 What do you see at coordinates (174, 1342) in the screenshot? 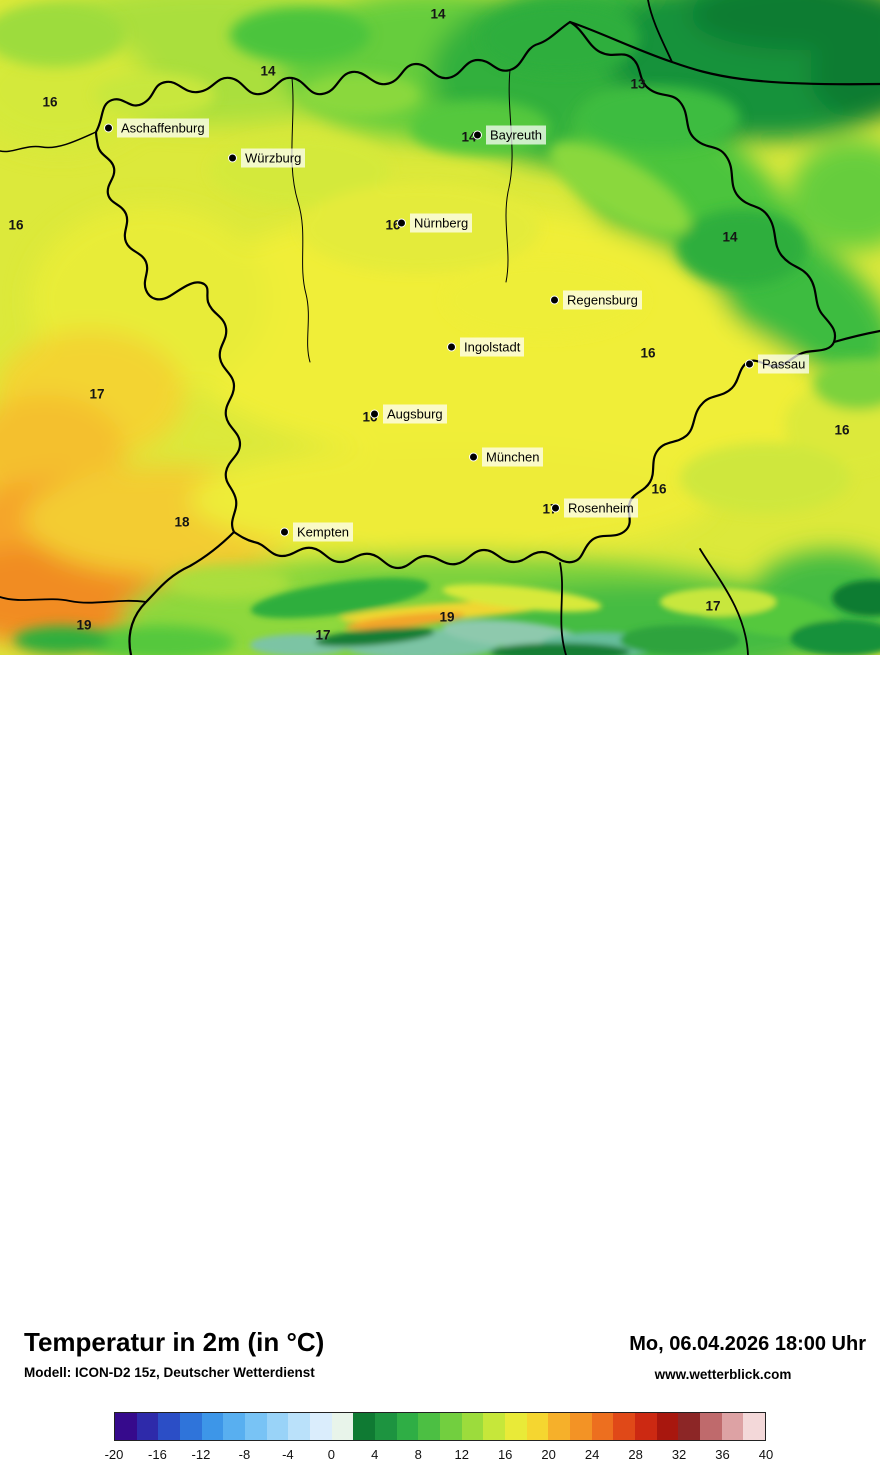
I see `page-title: Temperatur in 2m (in °C)` at bounding box center [174, 1342].